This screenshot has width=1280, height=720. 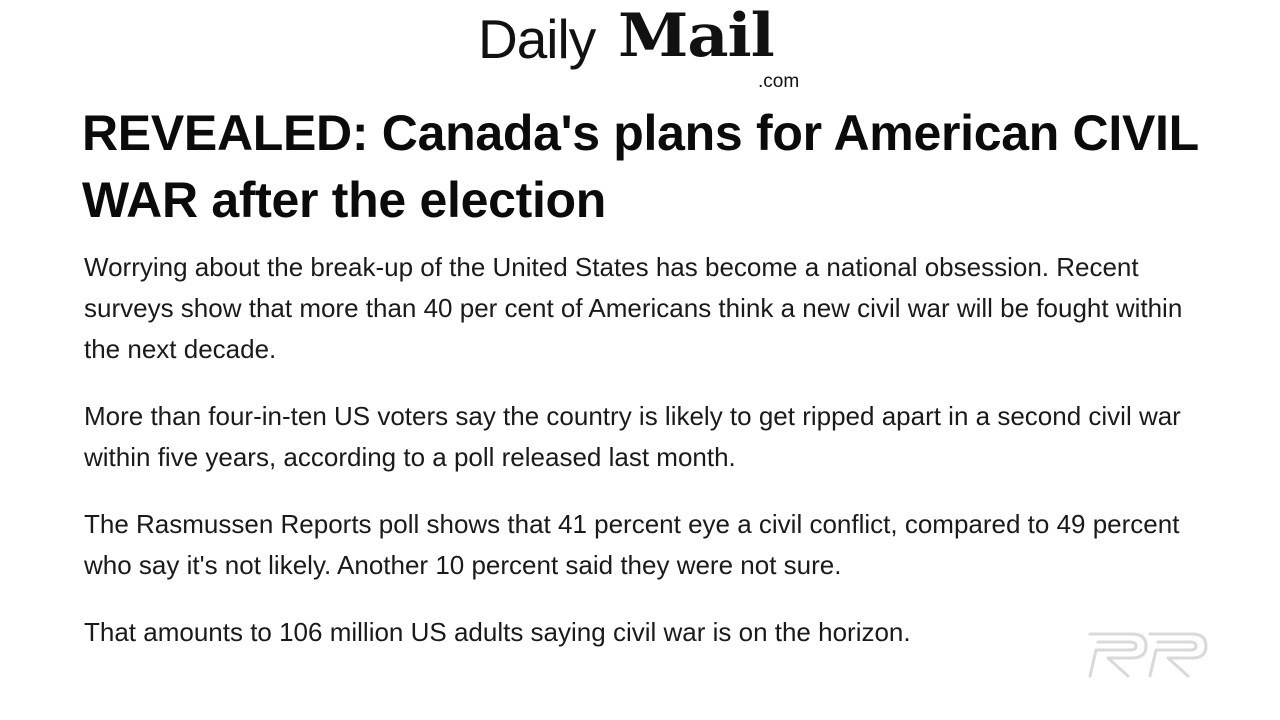 What do you see at coordinates (537, 39) in the screenshot?
I see `logo-daily-text: Daily` at bounding box center [537, 39].